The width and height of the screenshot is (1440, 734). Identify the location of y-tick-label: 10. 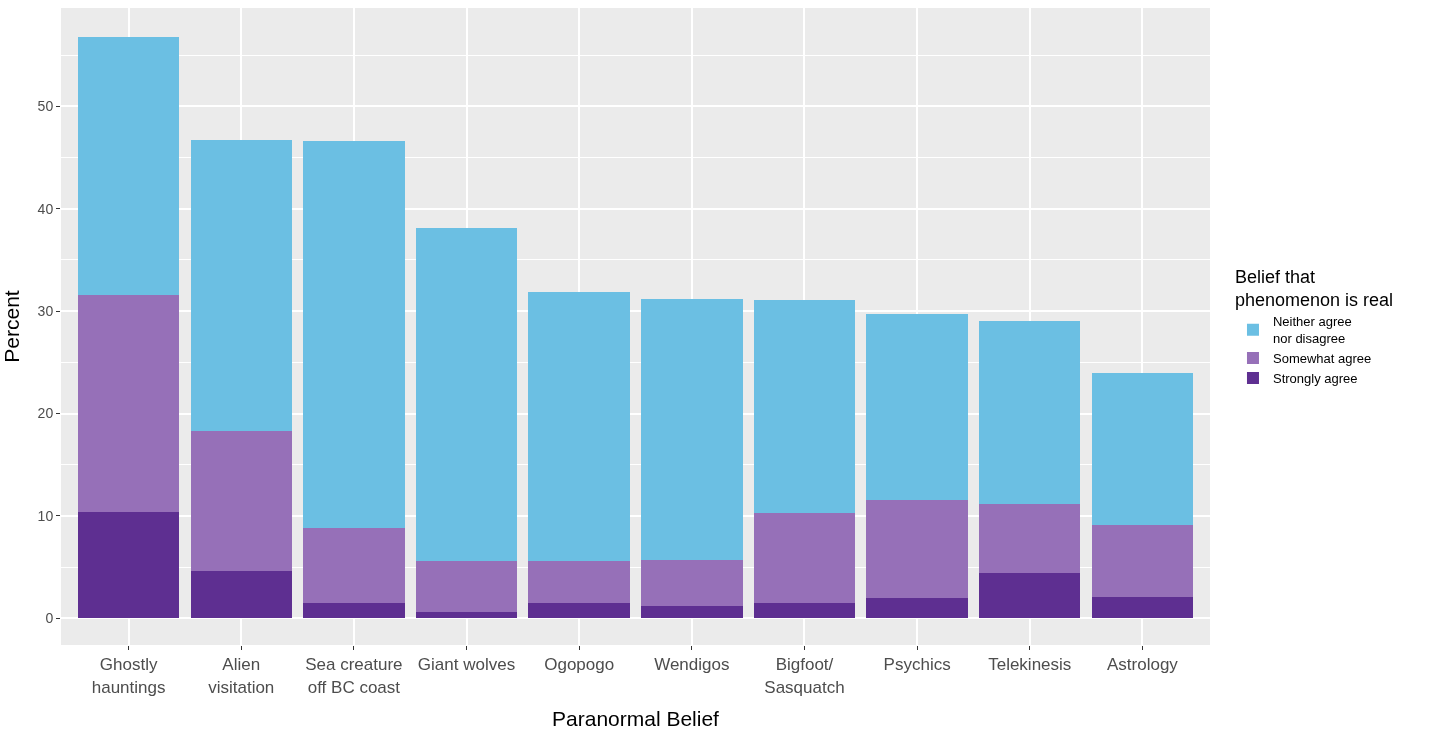
(45, 515).